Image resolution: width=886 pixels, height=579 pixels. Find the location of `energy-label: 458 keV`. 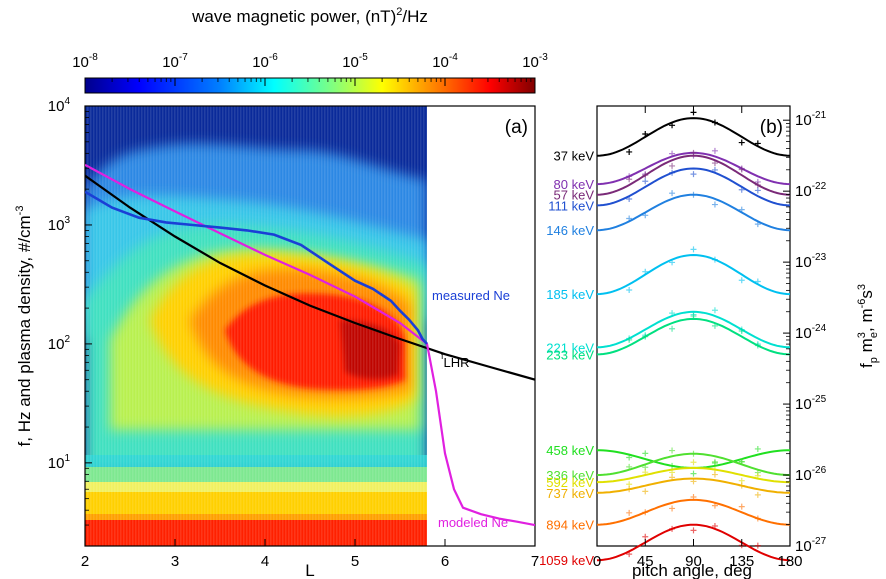

energy-label: 458 keV is located at coordinates (570, 450).